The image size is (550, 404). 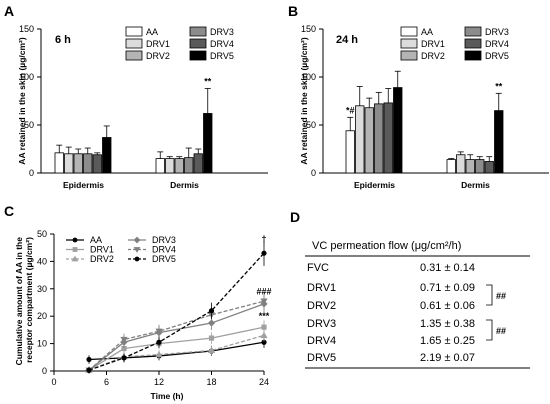 I want to click on condition-label-24h: 24 h, so click(x=347, y=40).